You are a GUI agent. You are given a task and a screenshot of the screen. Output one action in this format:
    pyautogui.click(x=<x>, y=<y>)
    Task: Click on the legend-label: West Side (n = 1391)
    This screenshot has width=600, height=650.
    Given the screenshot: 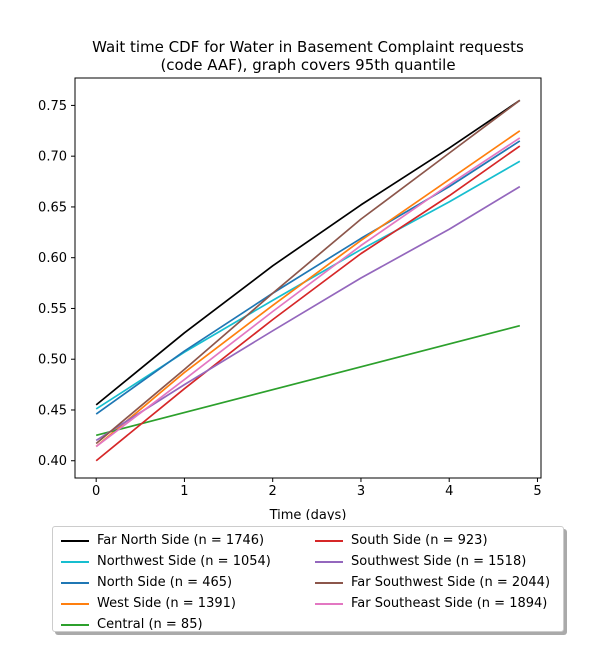 What is the action you would take?
    pyautogui.click(x=166, y=603)
    